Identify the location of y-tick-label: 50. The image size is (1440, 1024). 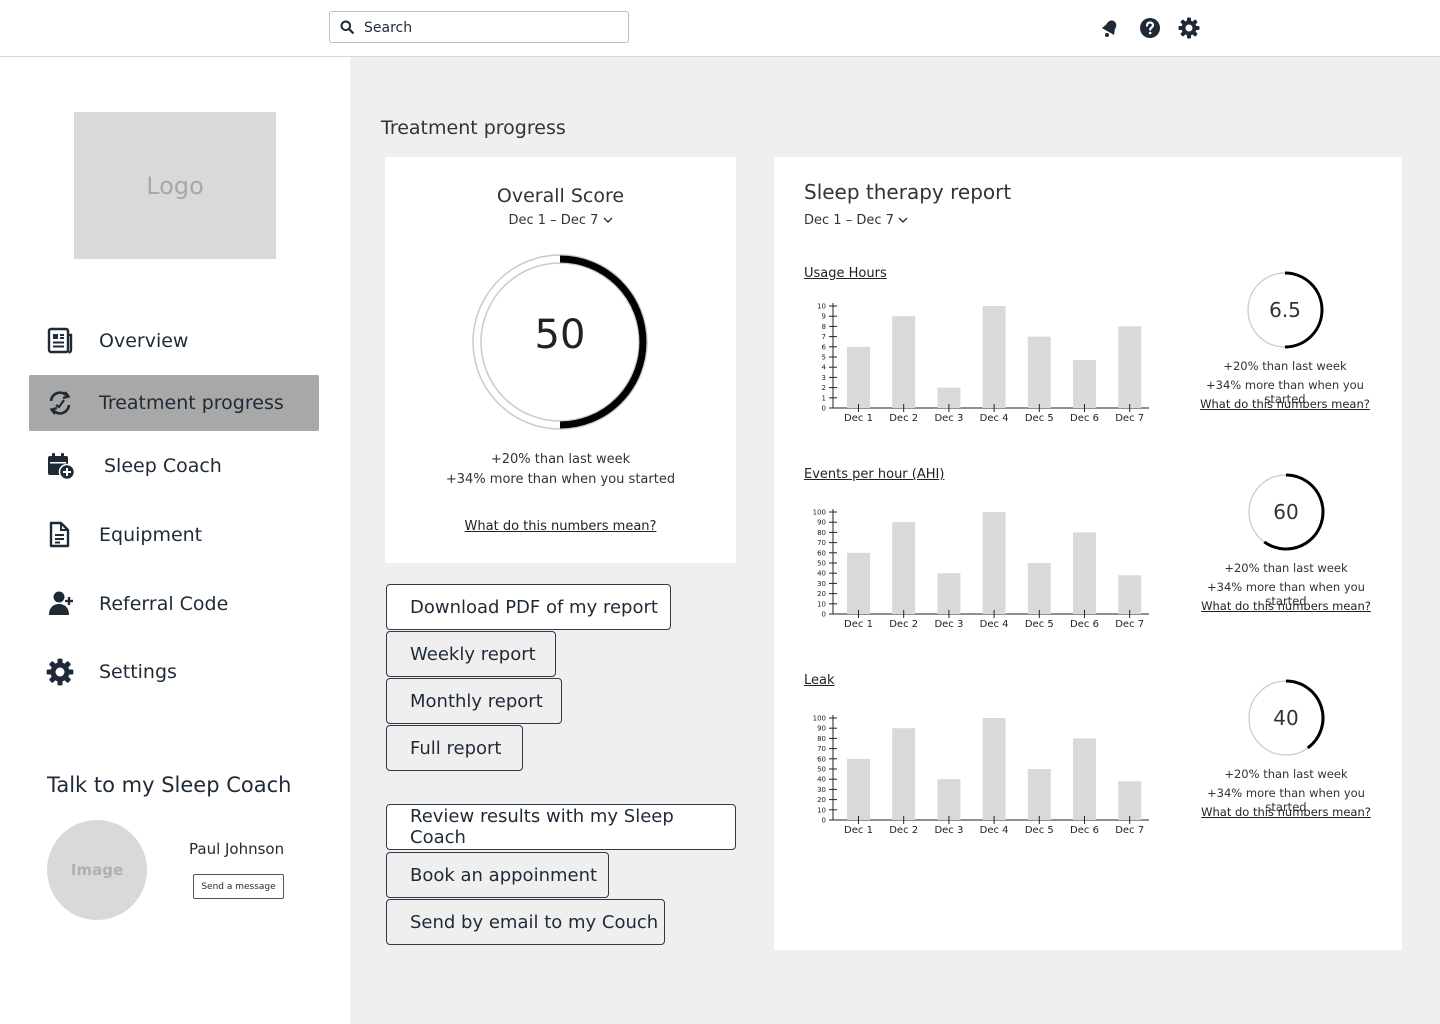
(821, 564).